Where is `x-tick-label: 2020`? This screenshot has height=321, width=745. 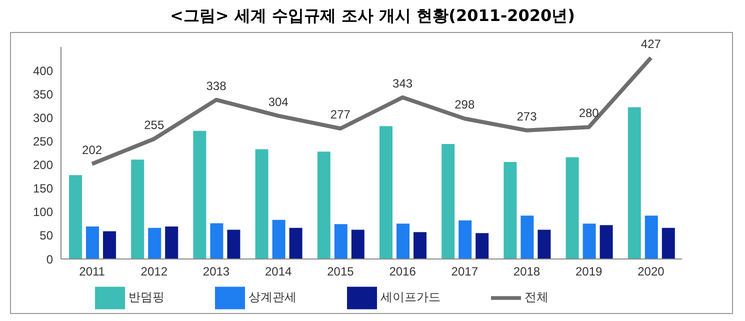
x-tick-label: 2020 is located at coordinates (651, 271).